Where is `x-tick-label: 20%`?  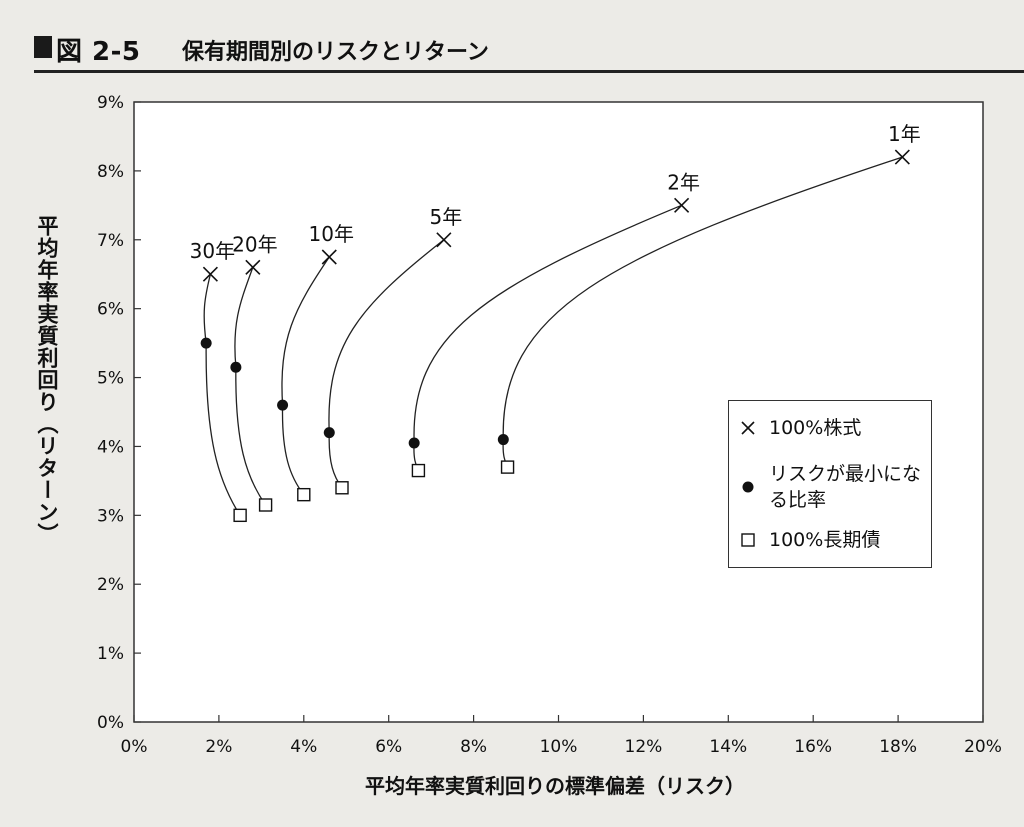
x-tick-label: 20% is located at coordinates (983, 747).